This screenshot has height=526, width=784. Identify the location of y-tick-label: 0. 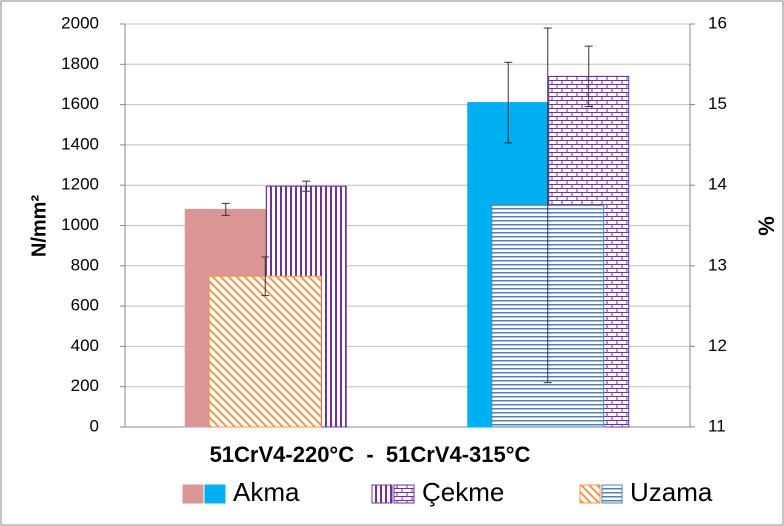
(94, 425).